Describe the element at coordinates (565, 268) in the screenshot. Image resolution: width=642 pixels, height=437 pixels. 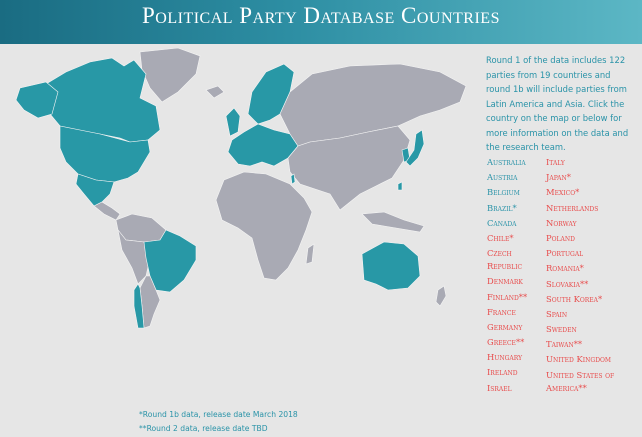
I see `country-link: Romania*` at that location.